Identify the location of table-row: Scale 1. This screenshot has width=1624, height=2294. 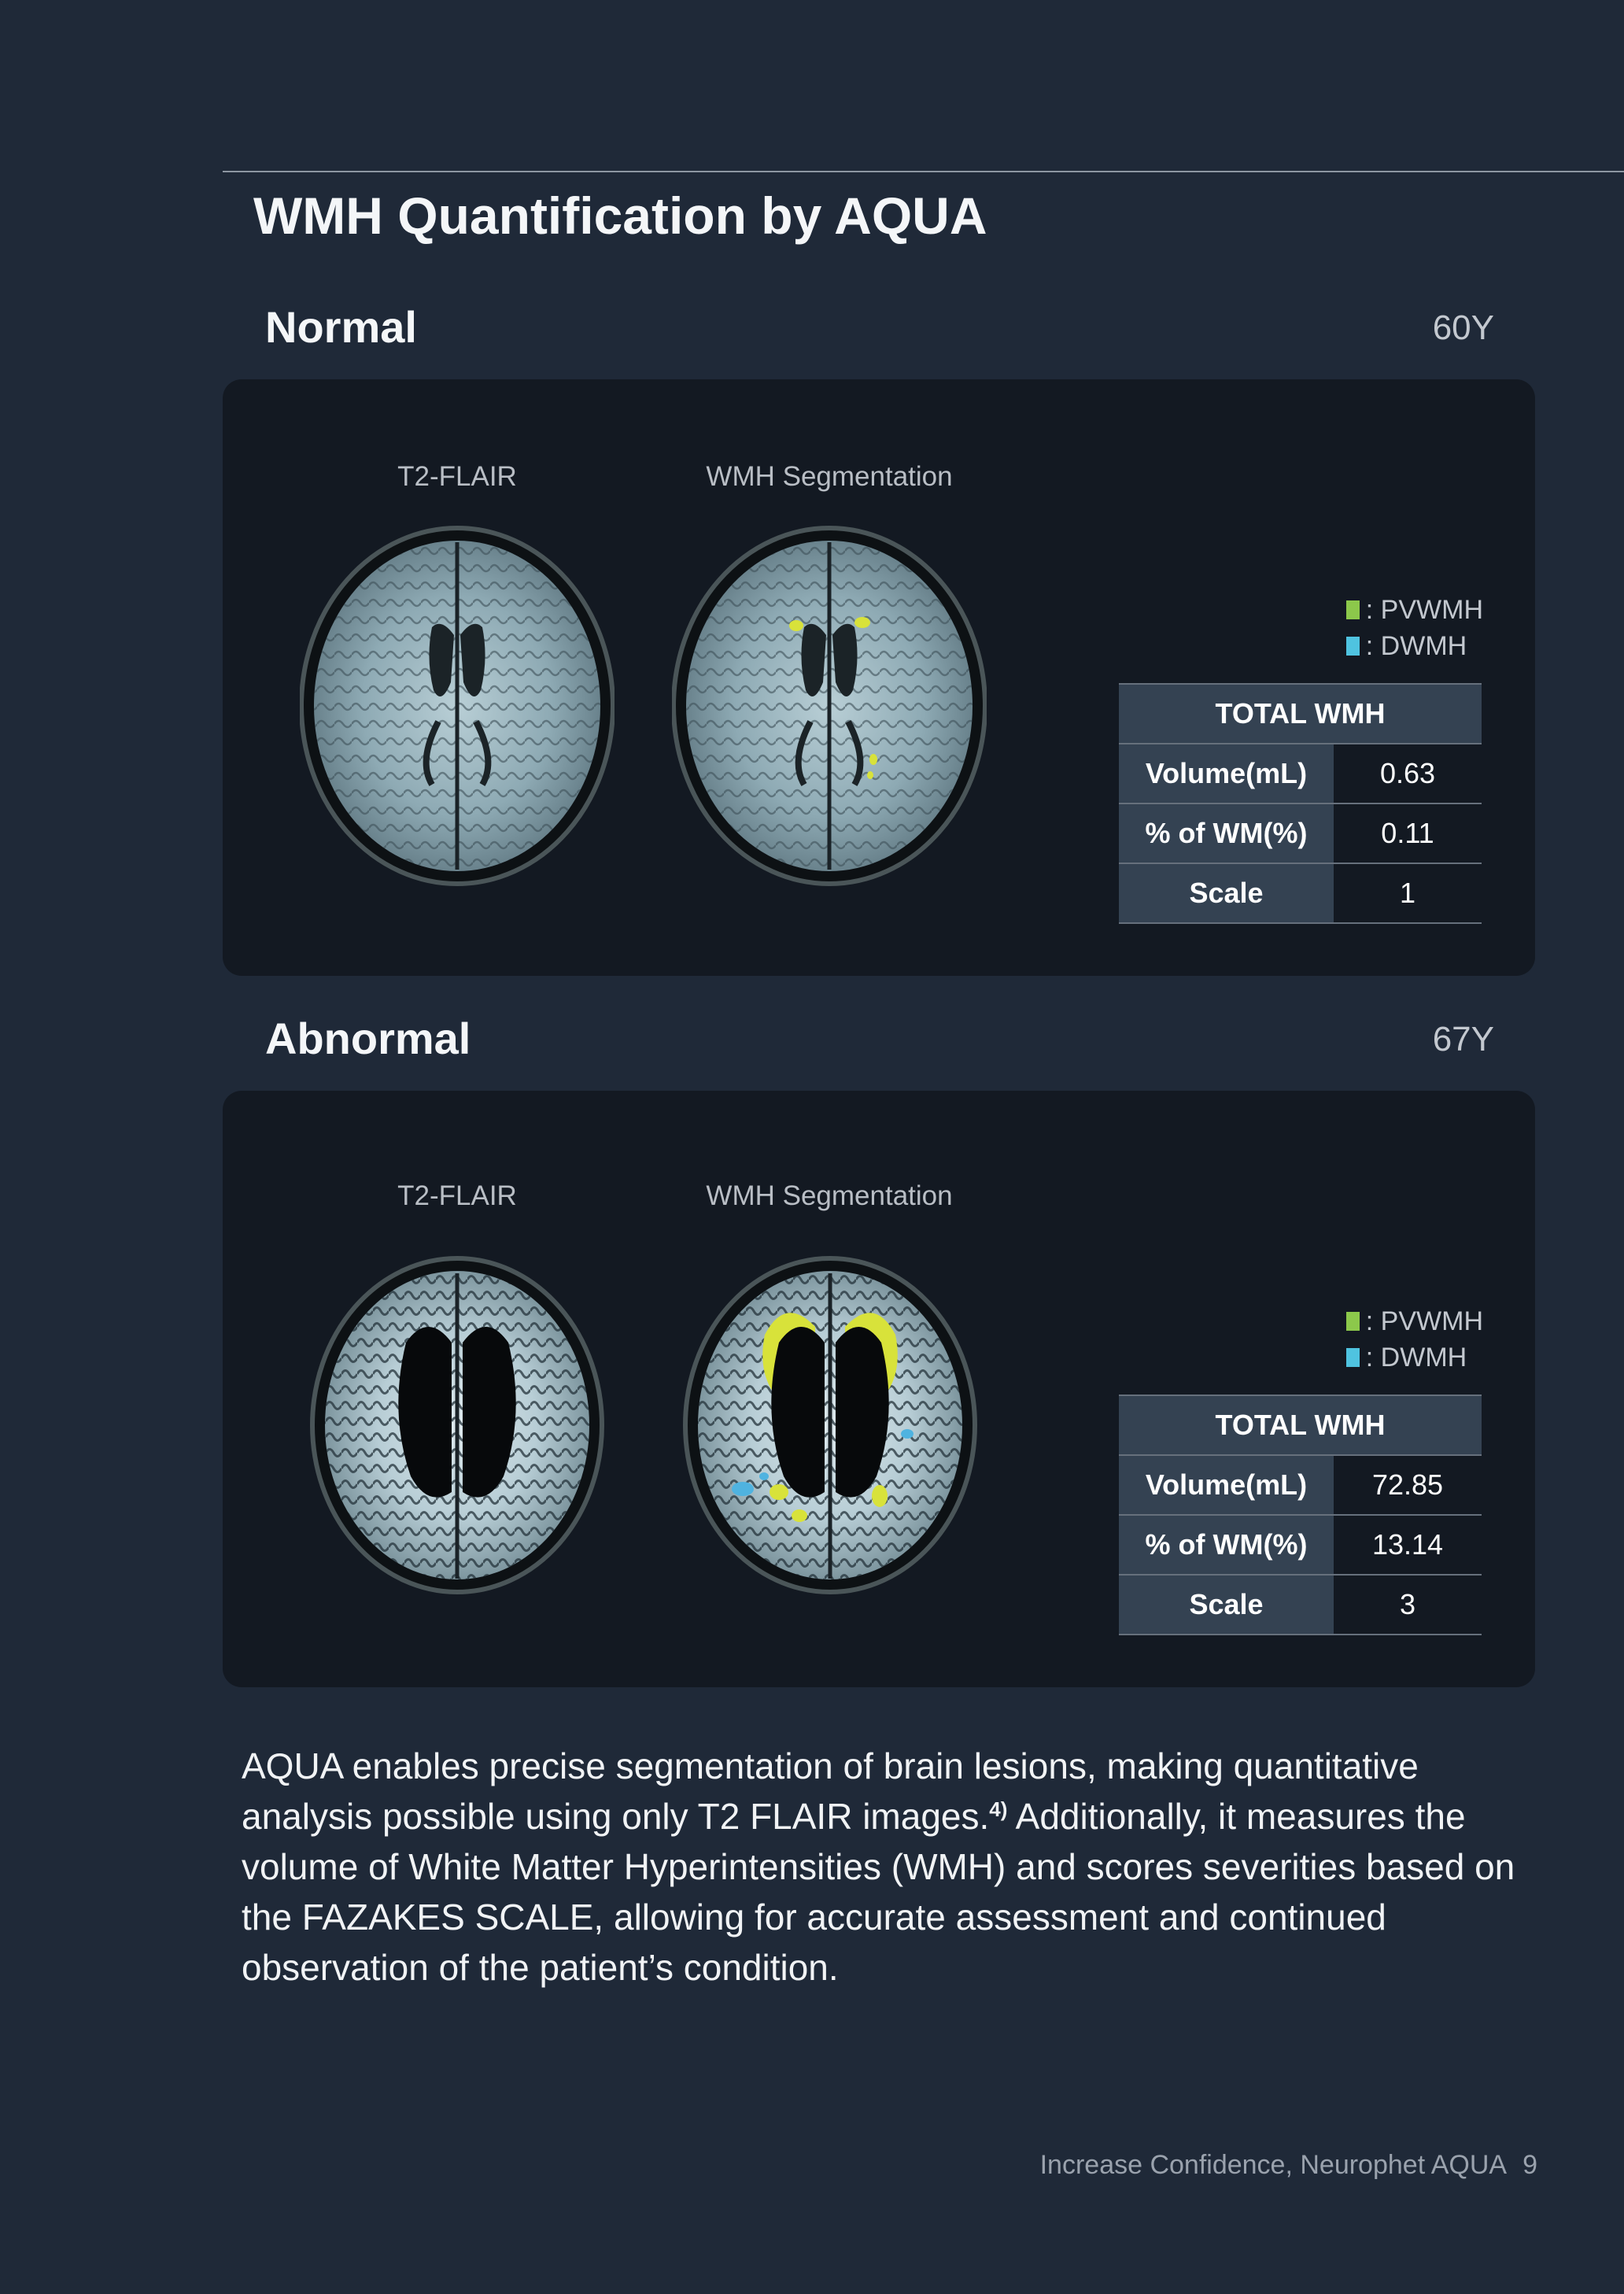
(1300, 894).